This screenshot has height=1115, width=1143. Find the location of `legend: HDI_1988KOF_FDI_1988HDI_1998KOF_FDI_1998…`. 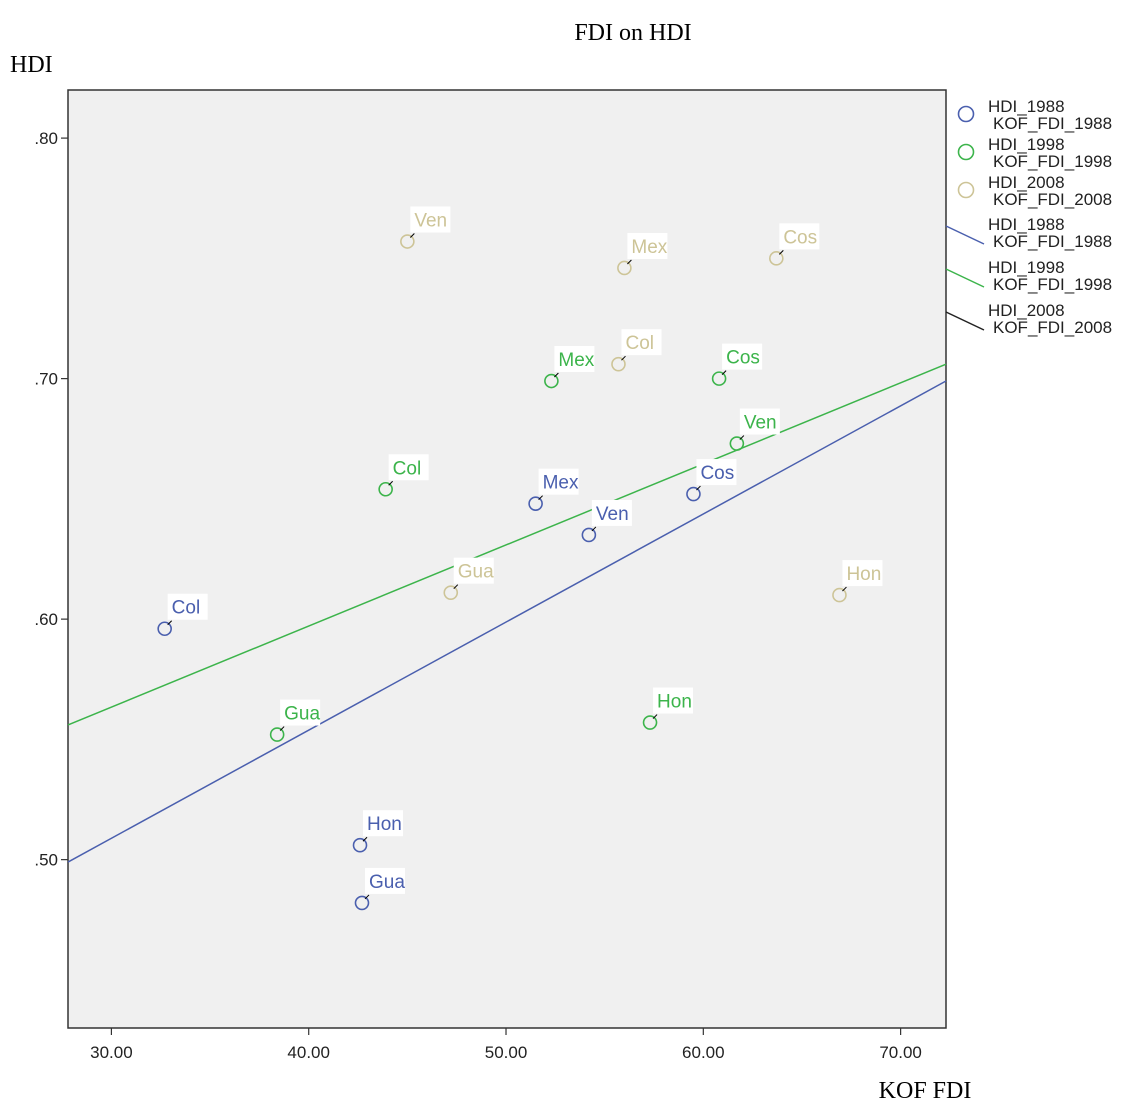

legend: HDI_1988KOF_FDI_1988HDI_1998KOF_FDI_1998… is located at coordinates (1028, 217).